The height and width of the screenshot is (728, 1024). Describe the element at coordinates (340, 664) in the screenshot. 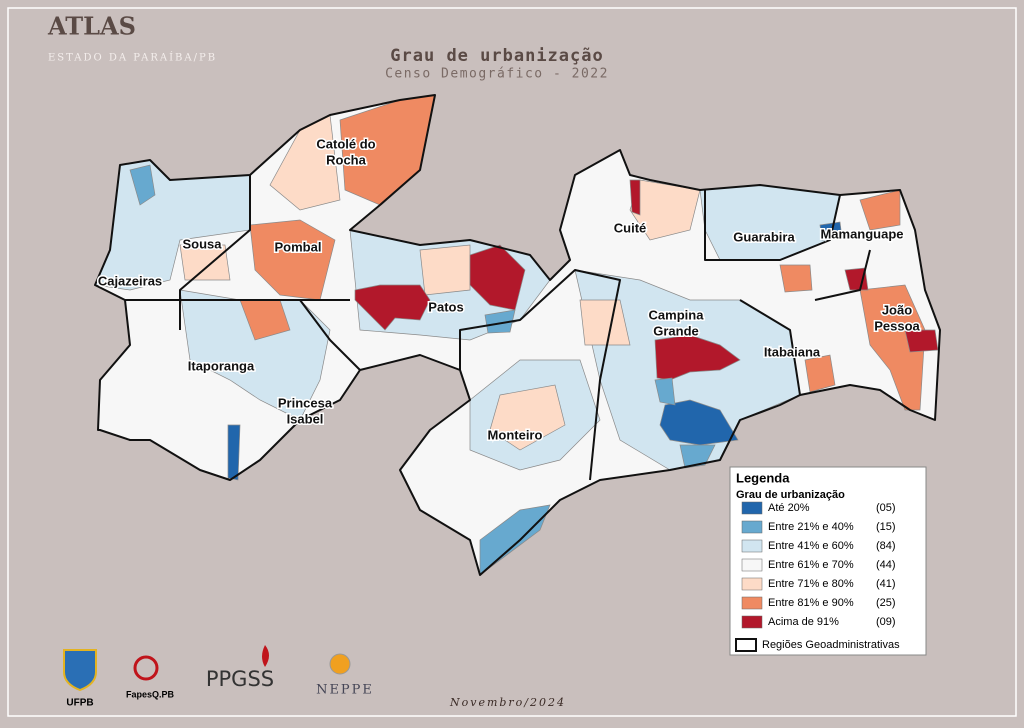

I see `neppe-mark` at that location.